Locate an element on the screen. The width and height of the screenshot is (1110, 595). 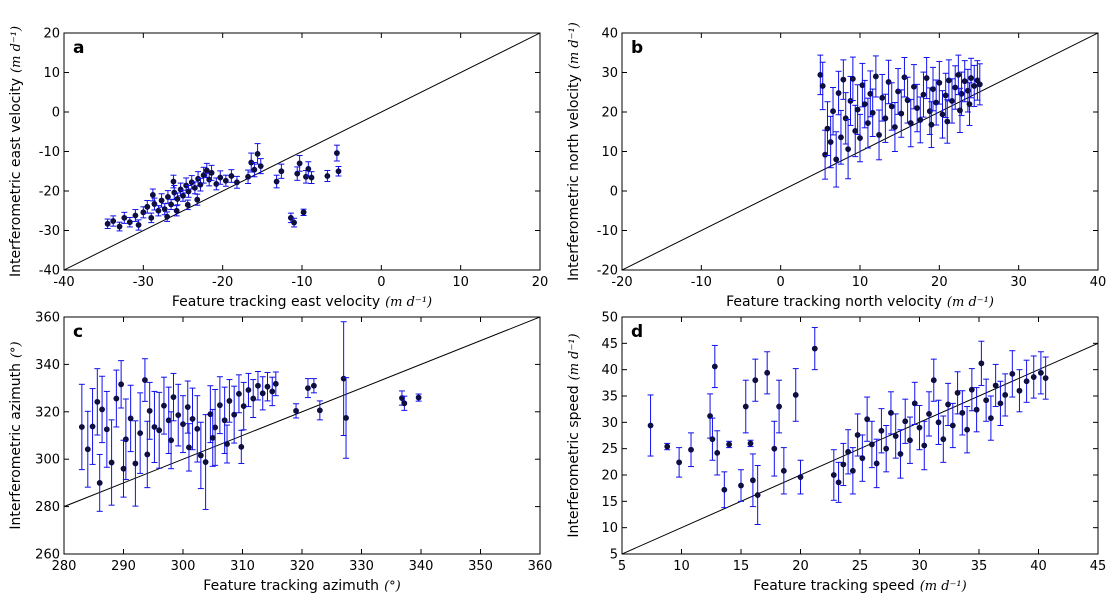
x-tick-label: 340 is located at coordinates (421, 566).